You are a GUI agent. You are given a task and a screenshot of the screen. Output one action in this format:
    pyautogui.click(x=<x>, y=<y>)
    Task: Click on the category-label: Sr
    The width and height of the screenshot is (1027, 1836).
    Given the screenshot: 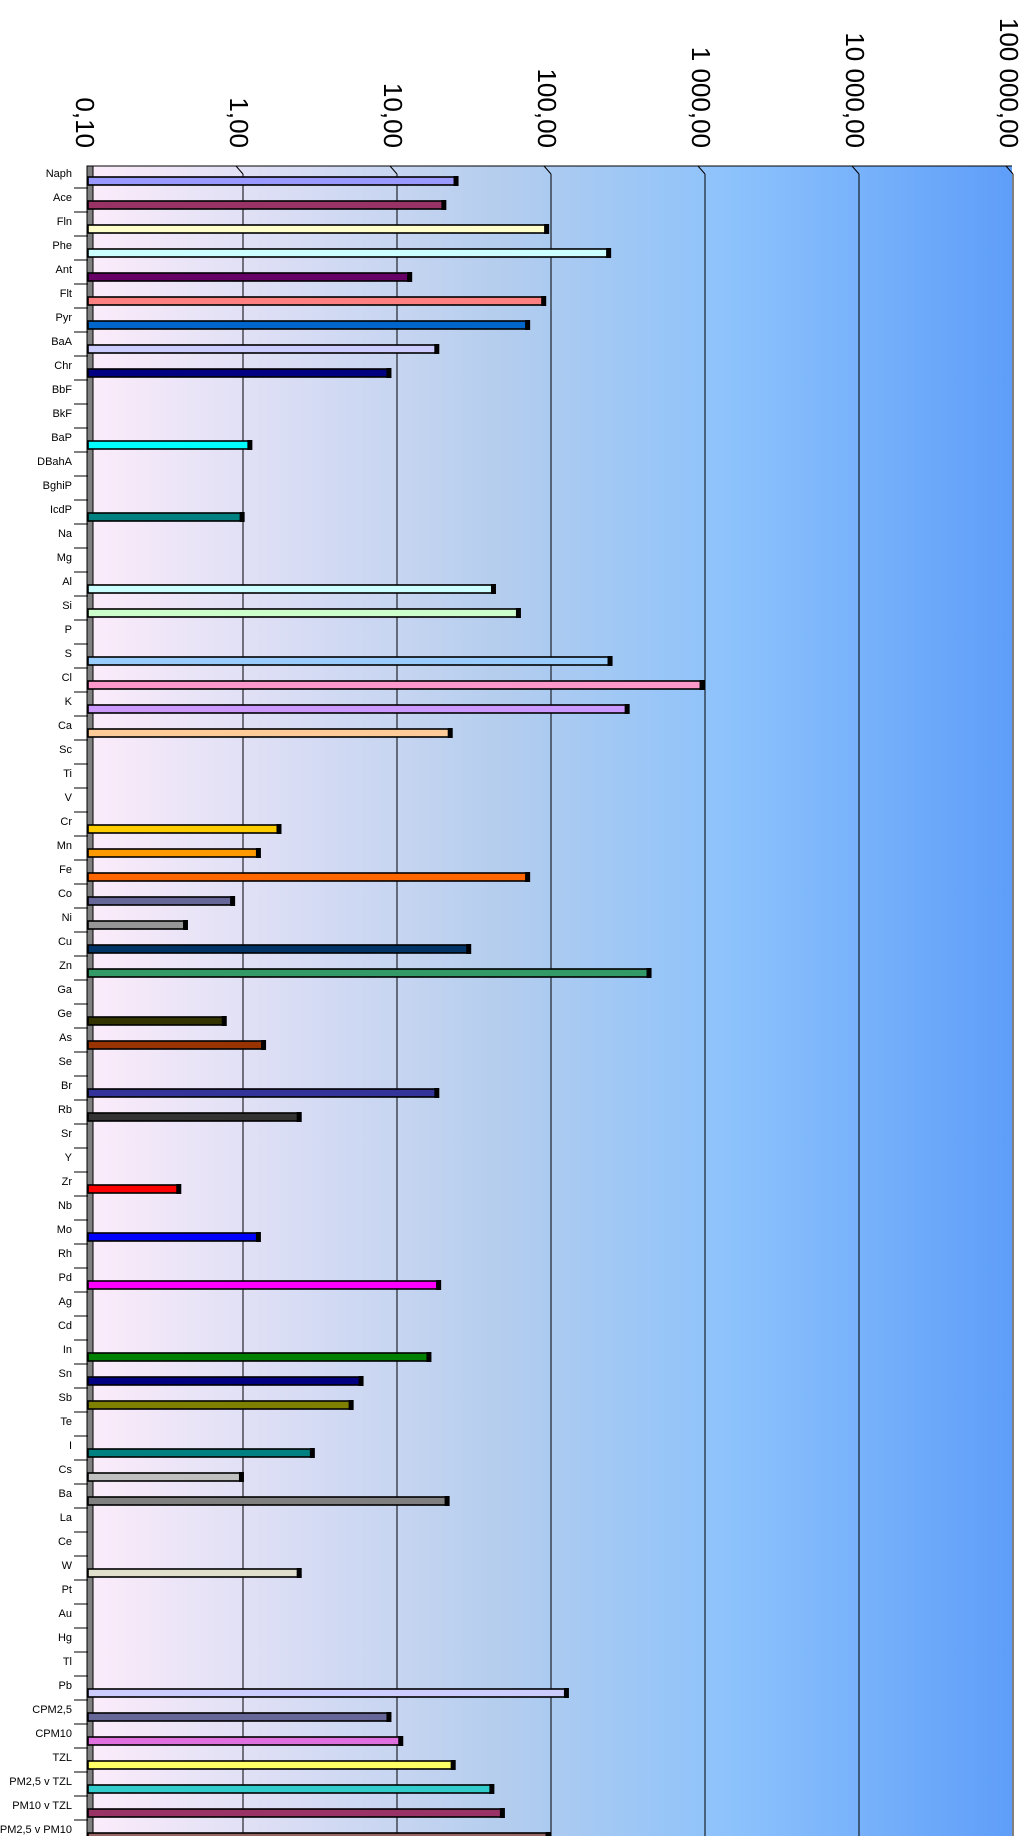 What is the action you would take?
    pyautogui.click(x=66, y=1134)
    